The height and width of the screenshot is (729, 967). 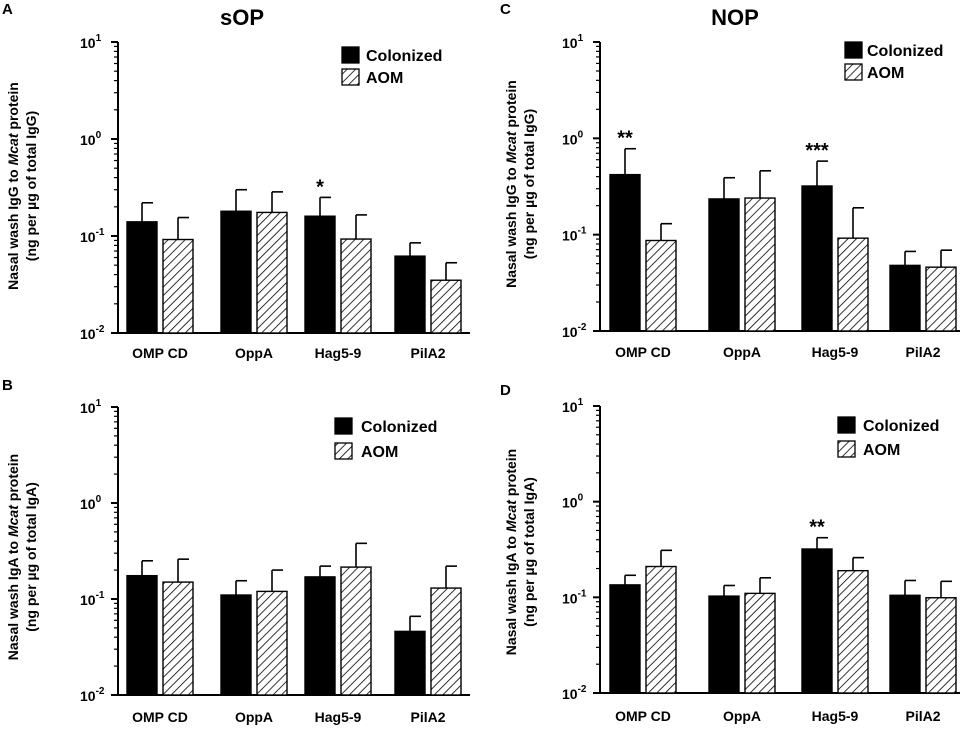 What do you see at coordinates (242, 17) in the screenshot?
I see `panel-title: sOP` at bounding box center [242, 17].